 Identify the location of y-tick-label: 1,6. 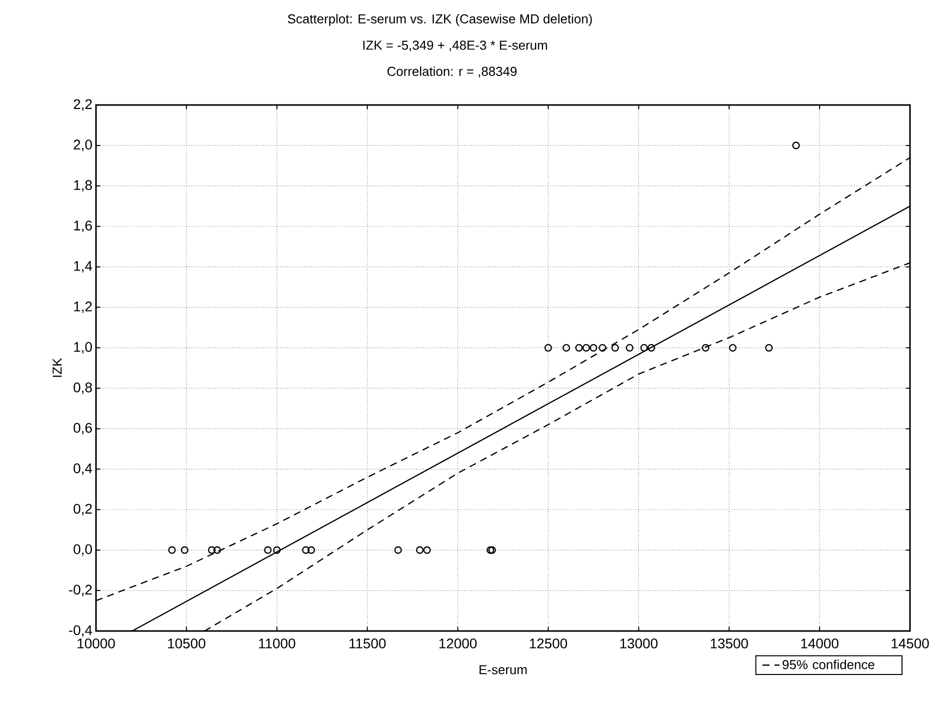
(83, 226).